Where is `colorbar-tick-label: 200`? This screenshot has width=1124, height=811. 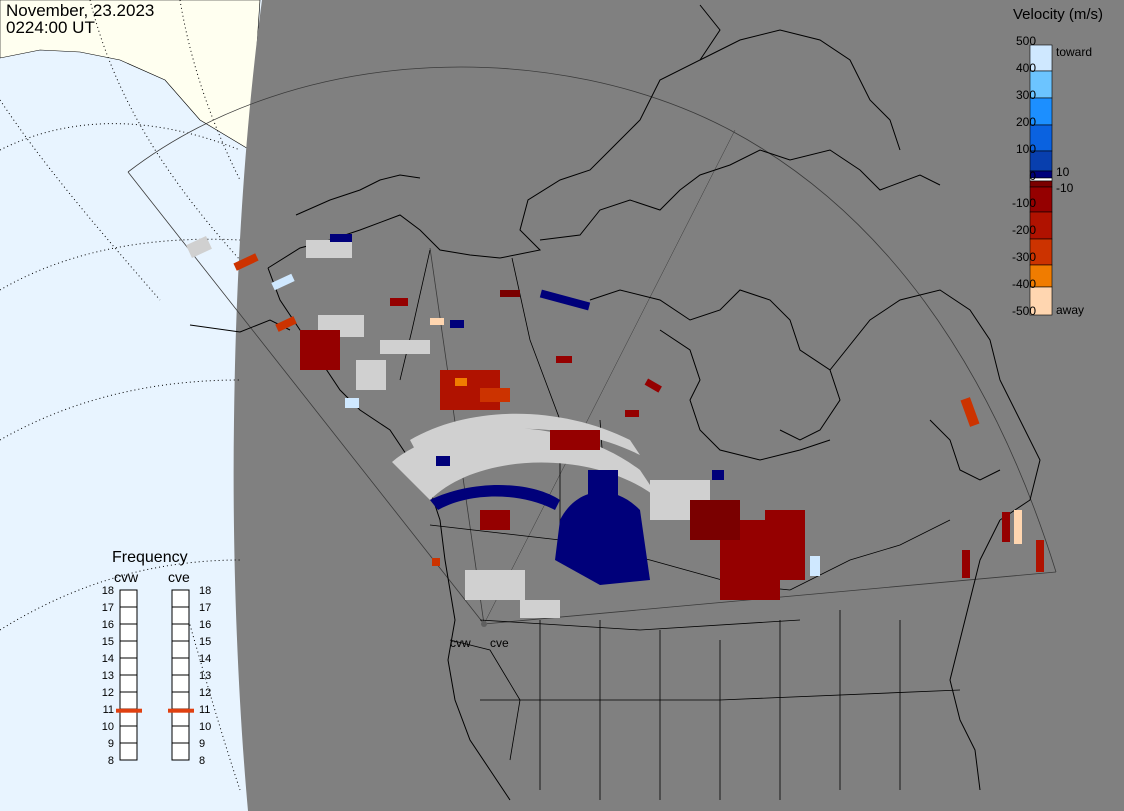
colorbar-tick-label: 200 is located at coordinates (1025, 122).